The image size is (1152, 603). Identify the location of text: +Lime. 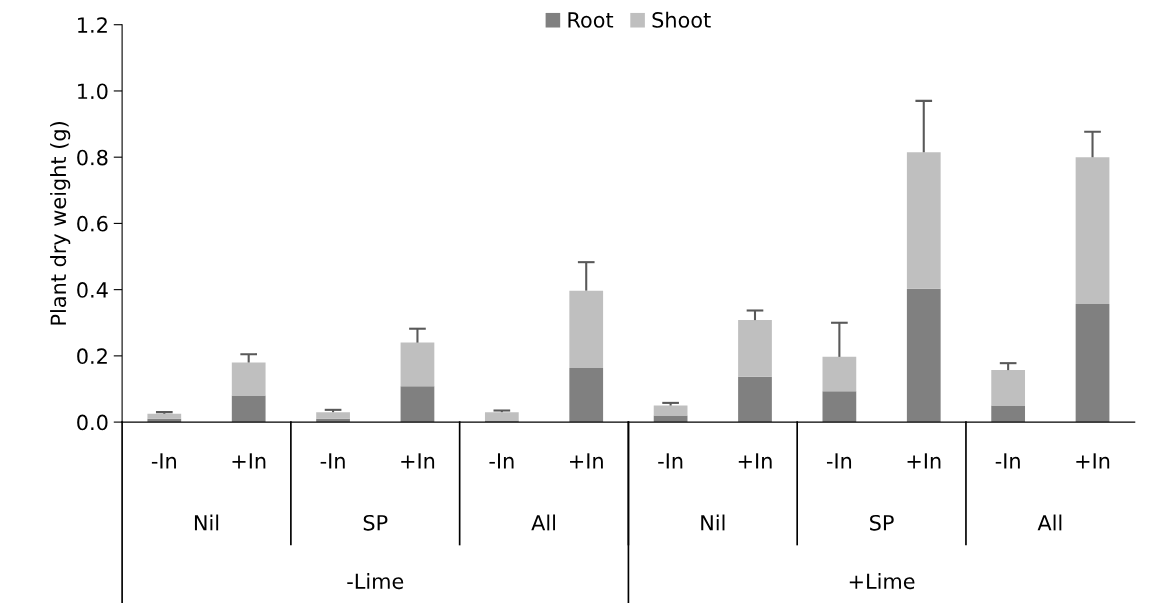
(882, 581).